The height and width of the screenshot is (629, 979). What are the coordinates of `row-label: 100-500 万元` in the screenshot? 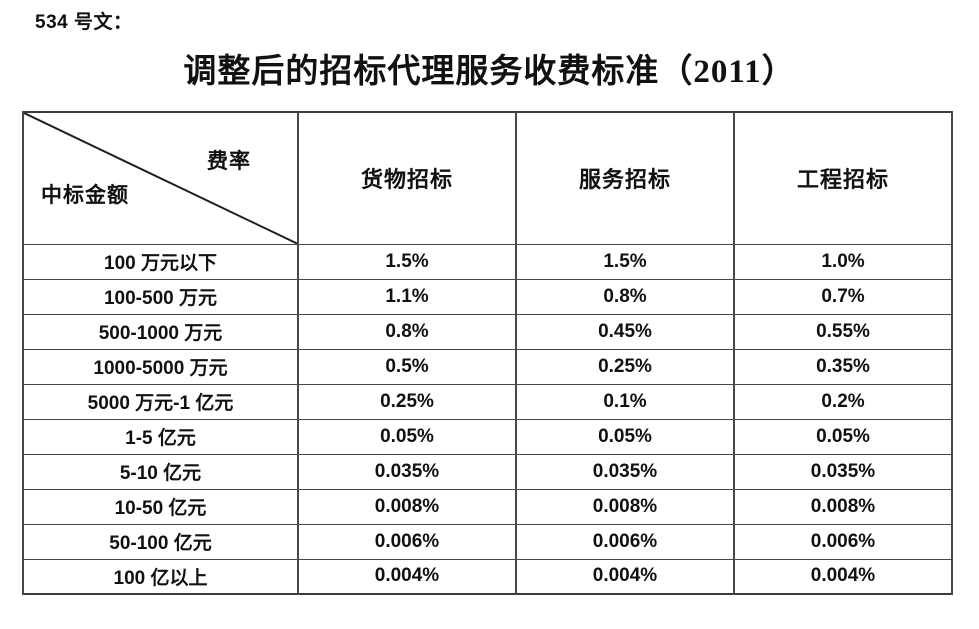 It's located at (160, 296).